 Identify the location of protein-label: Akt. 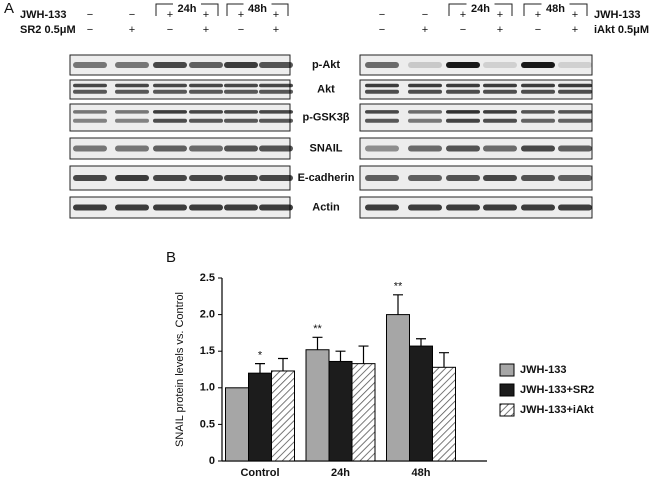
(326, 89).